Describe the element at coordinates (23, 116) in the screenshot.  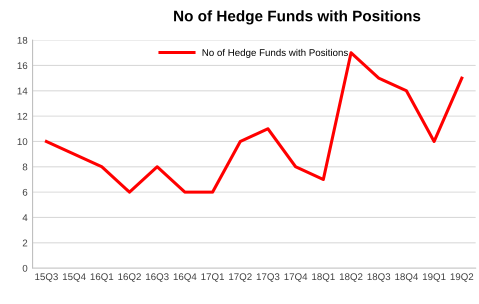
I see `y-tick-label: 12` at that location.